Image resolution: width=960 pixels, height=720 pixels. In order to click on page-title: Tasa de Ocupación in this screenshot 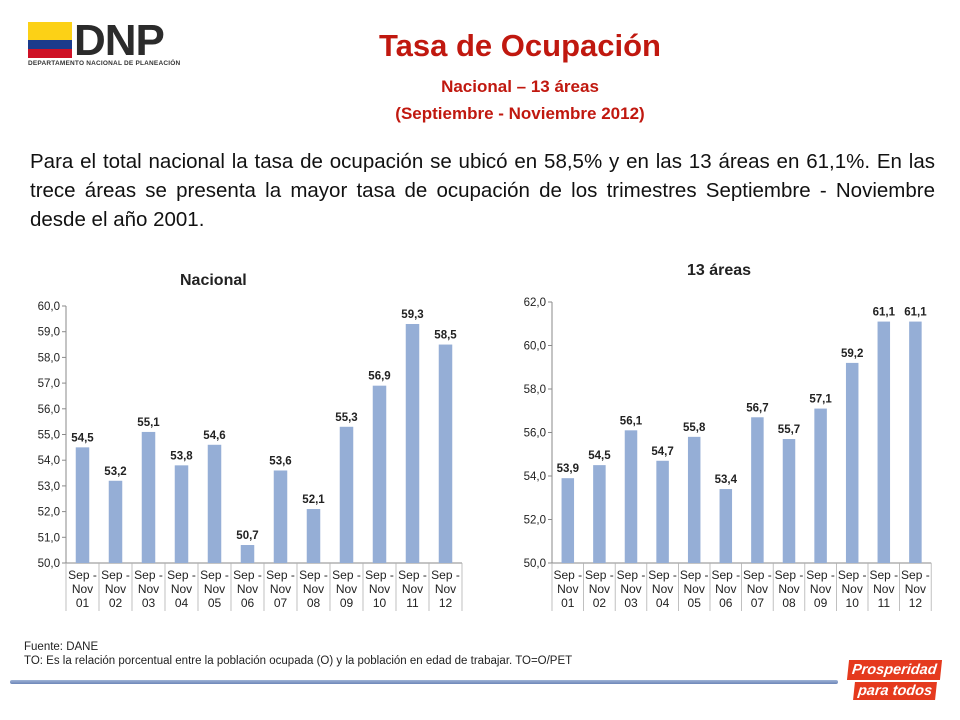, I will do `click(520, 45)`.